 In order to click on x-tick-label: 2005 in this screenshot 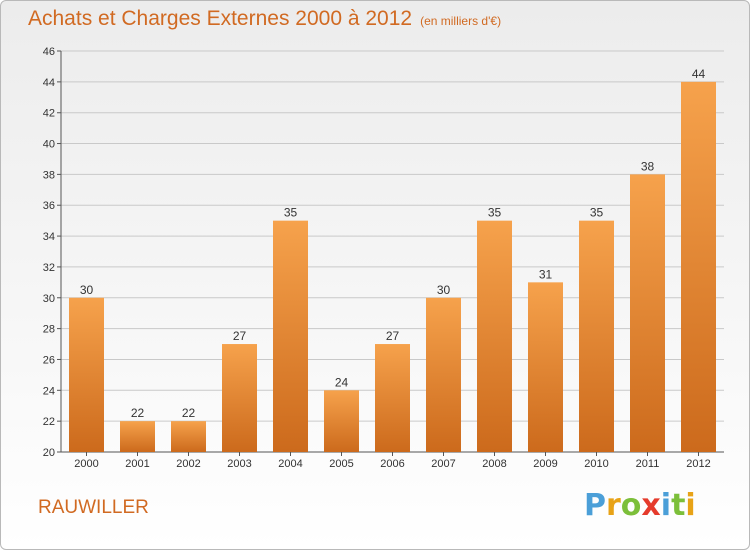, I will do `click(341, 464)`.